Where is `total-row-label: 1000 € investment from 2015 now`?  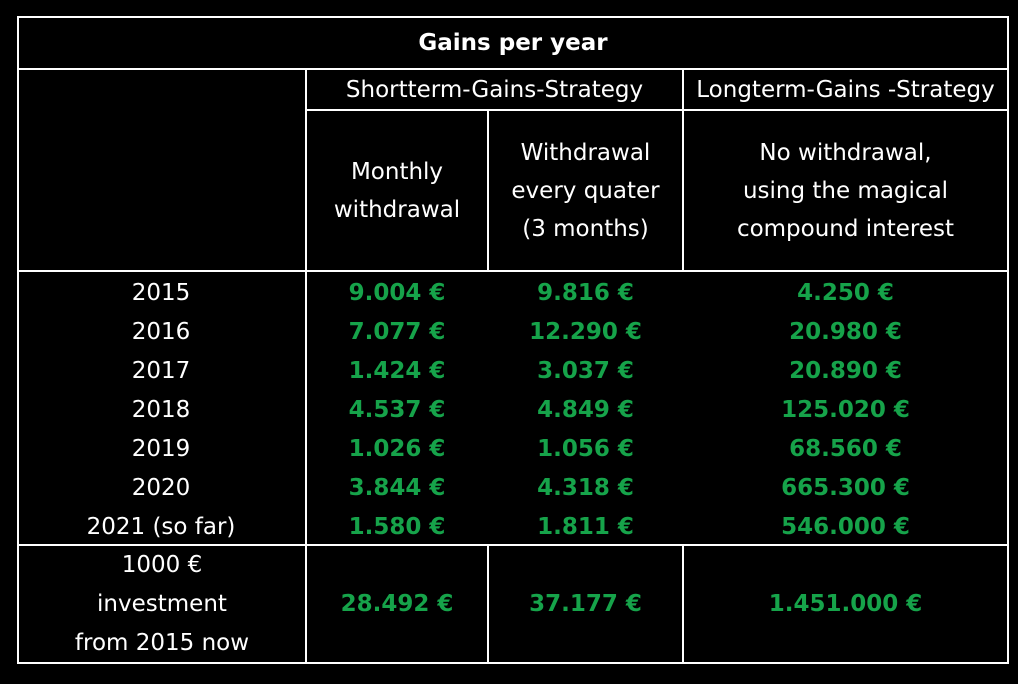
total-row-label: 1000 € investment from 2015 now is located at coordinates (162, 604).